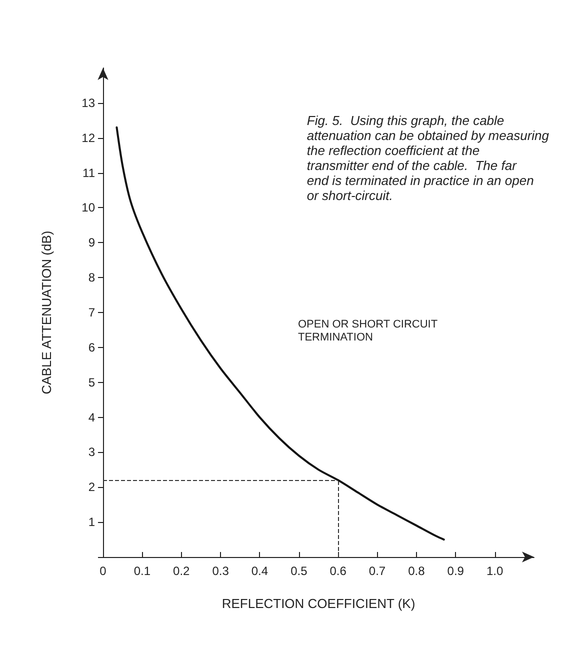 This screenshot has height=665, width=567. I want to click on x-tick-label: 0.8, so click(417, 571).